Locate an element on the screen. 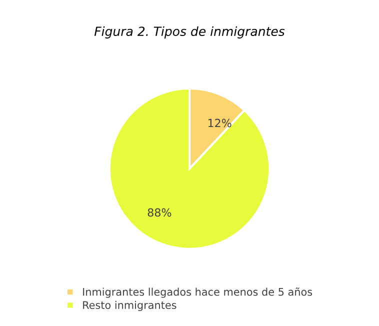 This screenshot has height=326, width=379. data-label: 12% is located at coordinates (220, 123).